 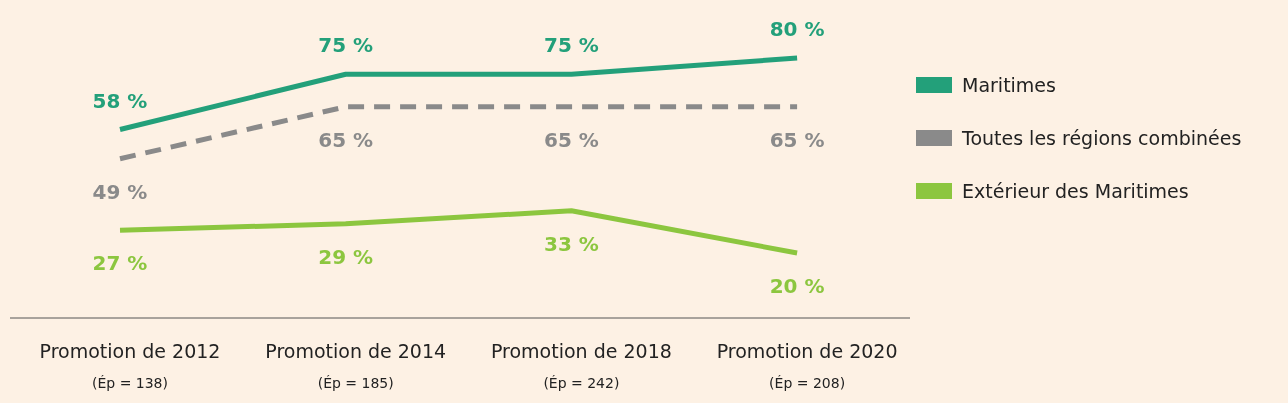 What do you see at coordinates (581, 365) in the screenshot?
I see `x-tick-label: Promotion de 2018 (Ép = 242)` at bounding box center [581, 365].